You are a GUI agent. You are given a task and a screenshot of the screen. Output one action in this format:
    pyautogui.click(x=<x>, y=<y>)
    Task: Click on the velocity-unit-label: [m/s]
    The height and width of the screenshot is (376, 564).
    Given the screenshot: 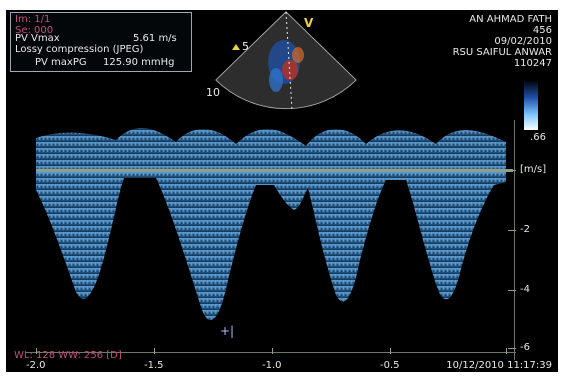 What is the action you would take?
    pyautogui.click(x=533, y=169)
    